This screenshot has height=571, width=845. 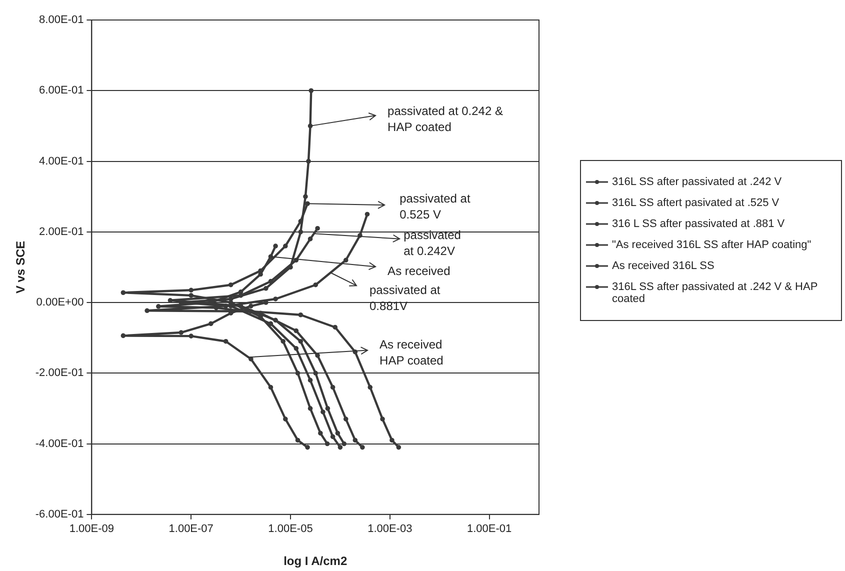 What do you see at coordinates (432, 243) in the screenshot?
I see `annotation: passivated at 0.242V` at bounding box center [432, 243].